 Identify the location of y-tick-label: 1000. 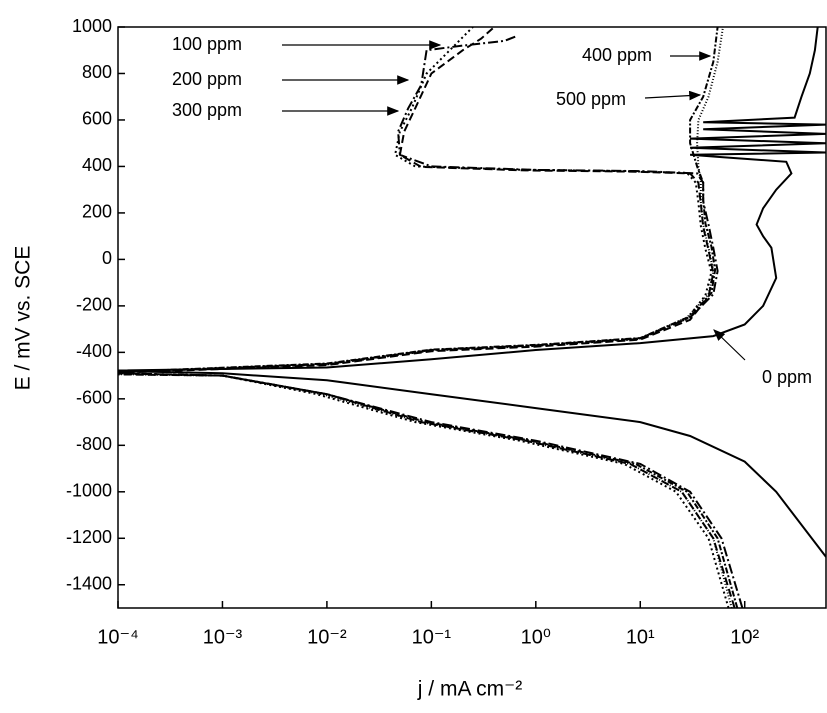
(92, 26).